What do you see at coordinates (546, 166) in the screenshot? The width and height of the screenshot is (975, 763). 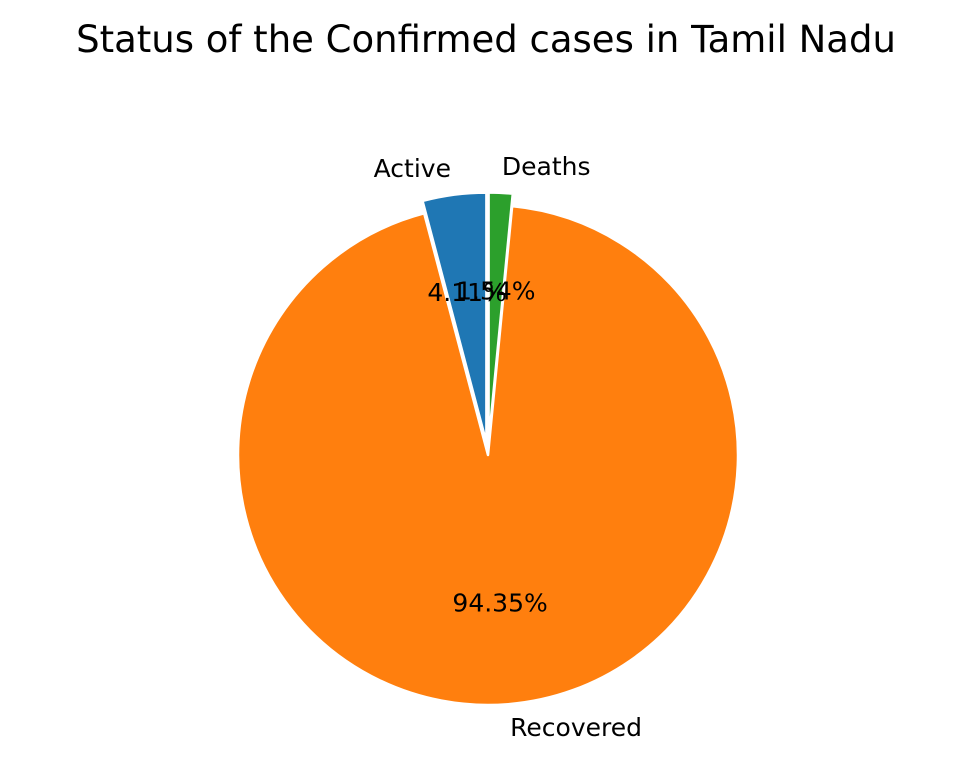 I see `slice-label-deaths: Deaths` at bounding box center [546, 166].